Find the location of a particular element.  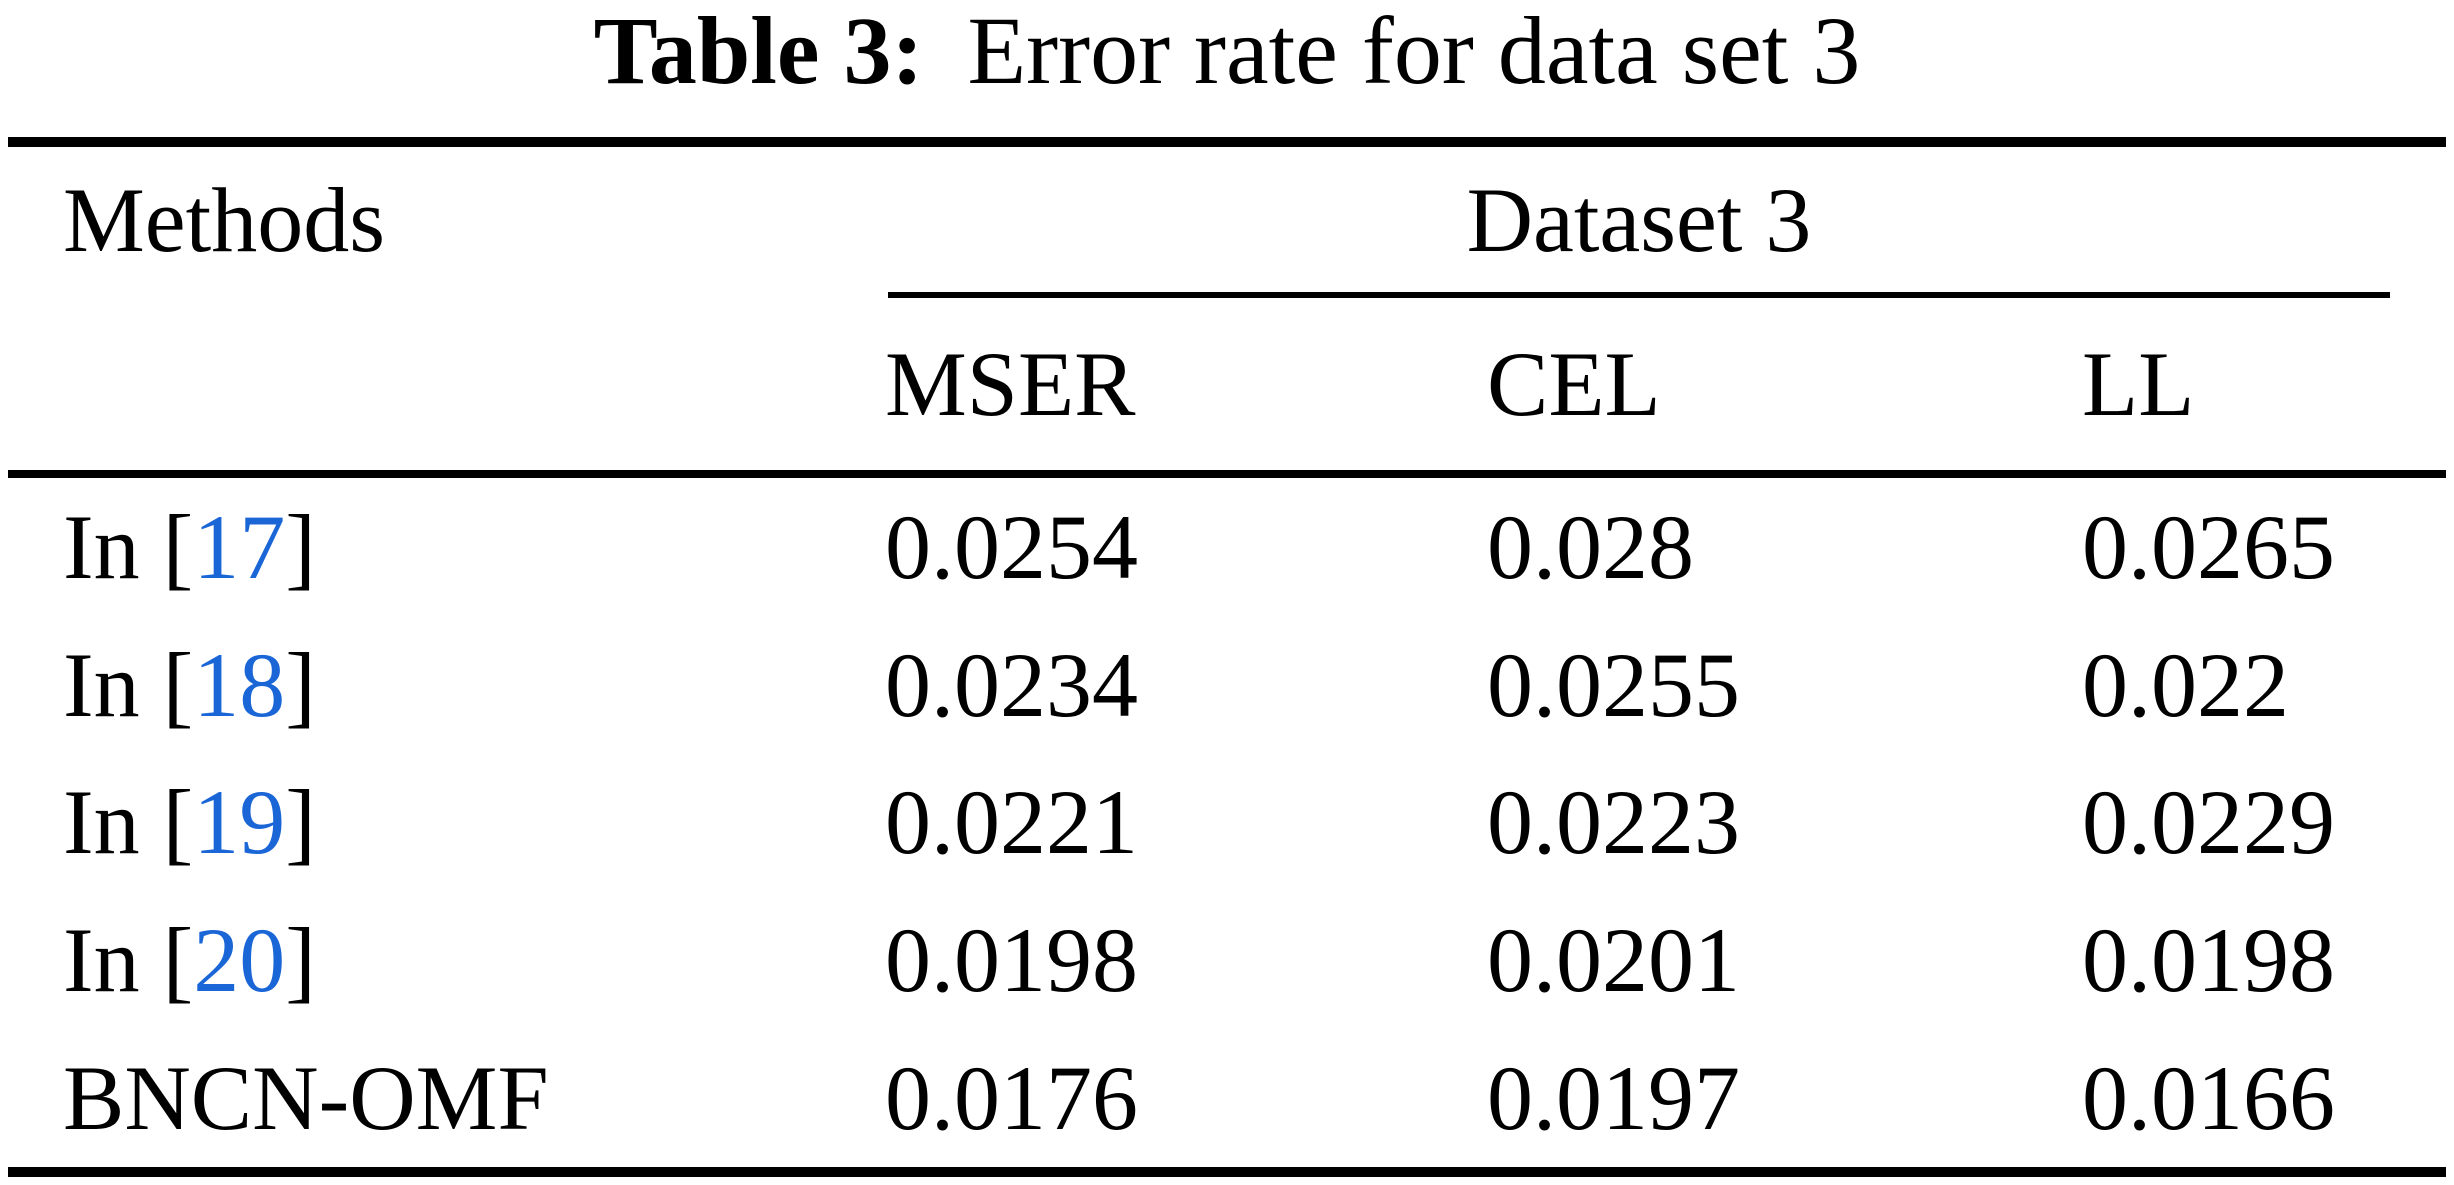

caption-text: Error rate for data set 3 is located at coordinates (1414, 52).